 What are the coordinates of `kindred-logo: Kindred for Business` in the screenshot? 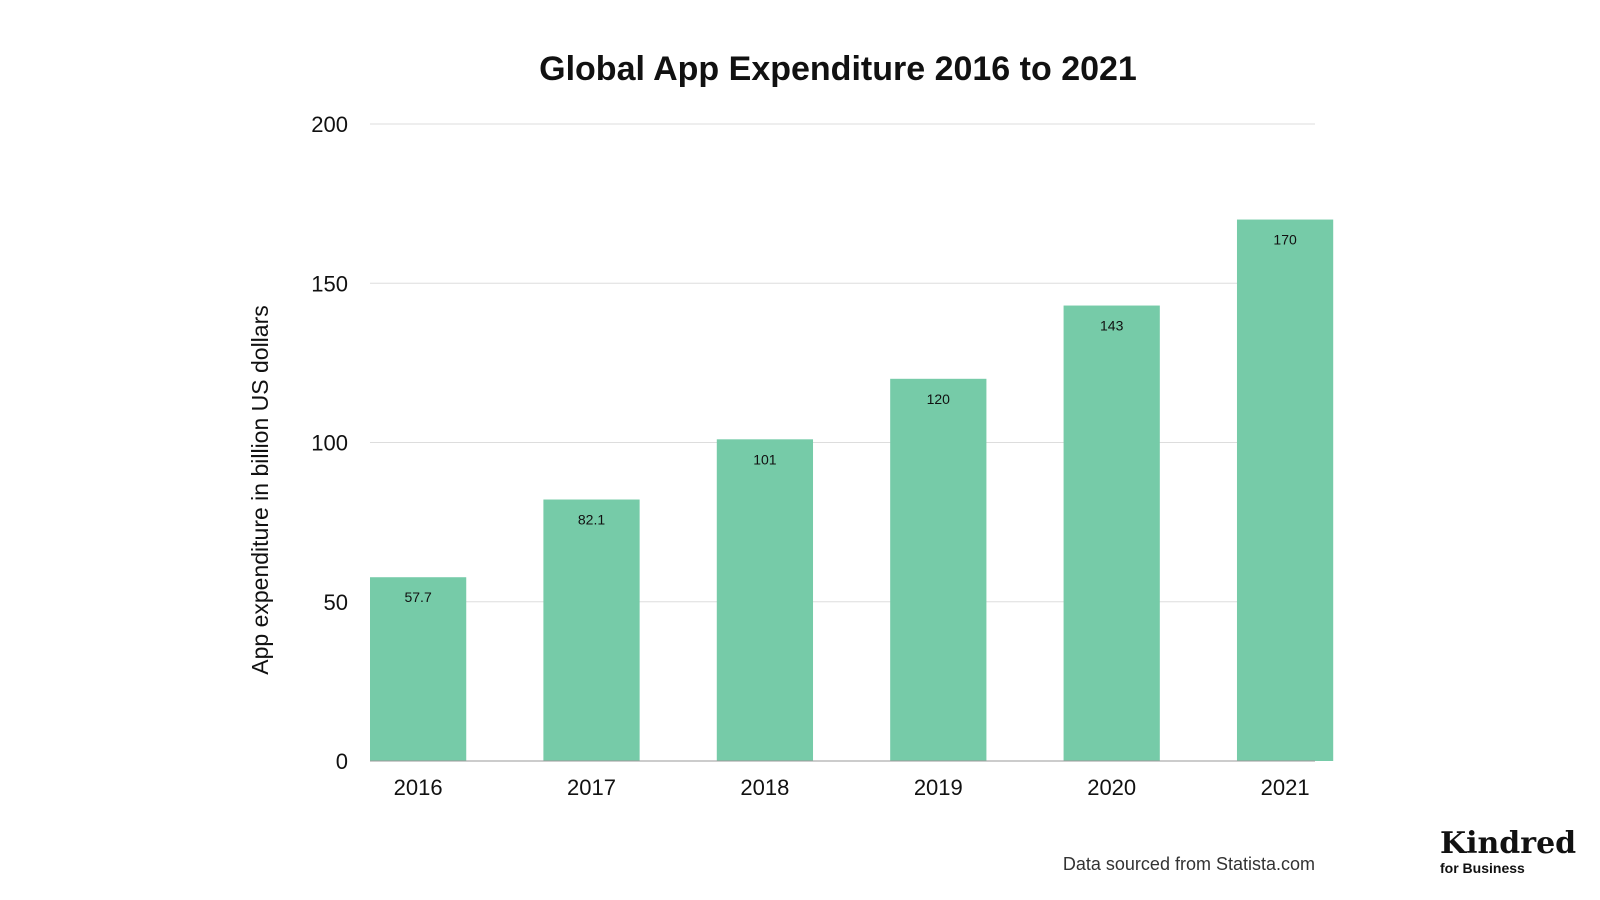 It's located at (1508, 851).